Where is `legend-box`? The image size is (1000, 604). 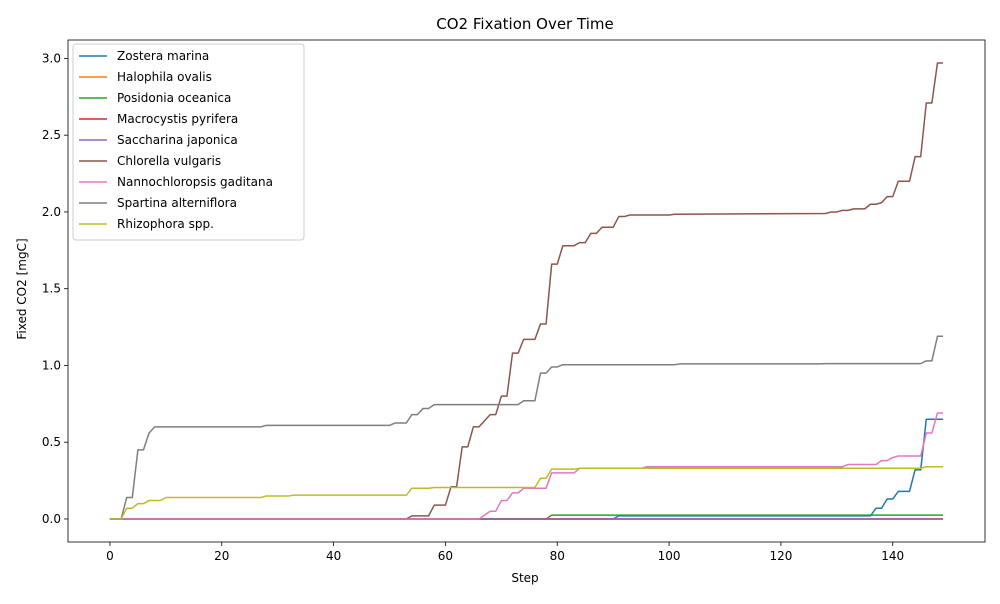
legend-box is located at coordinates (188, 142).